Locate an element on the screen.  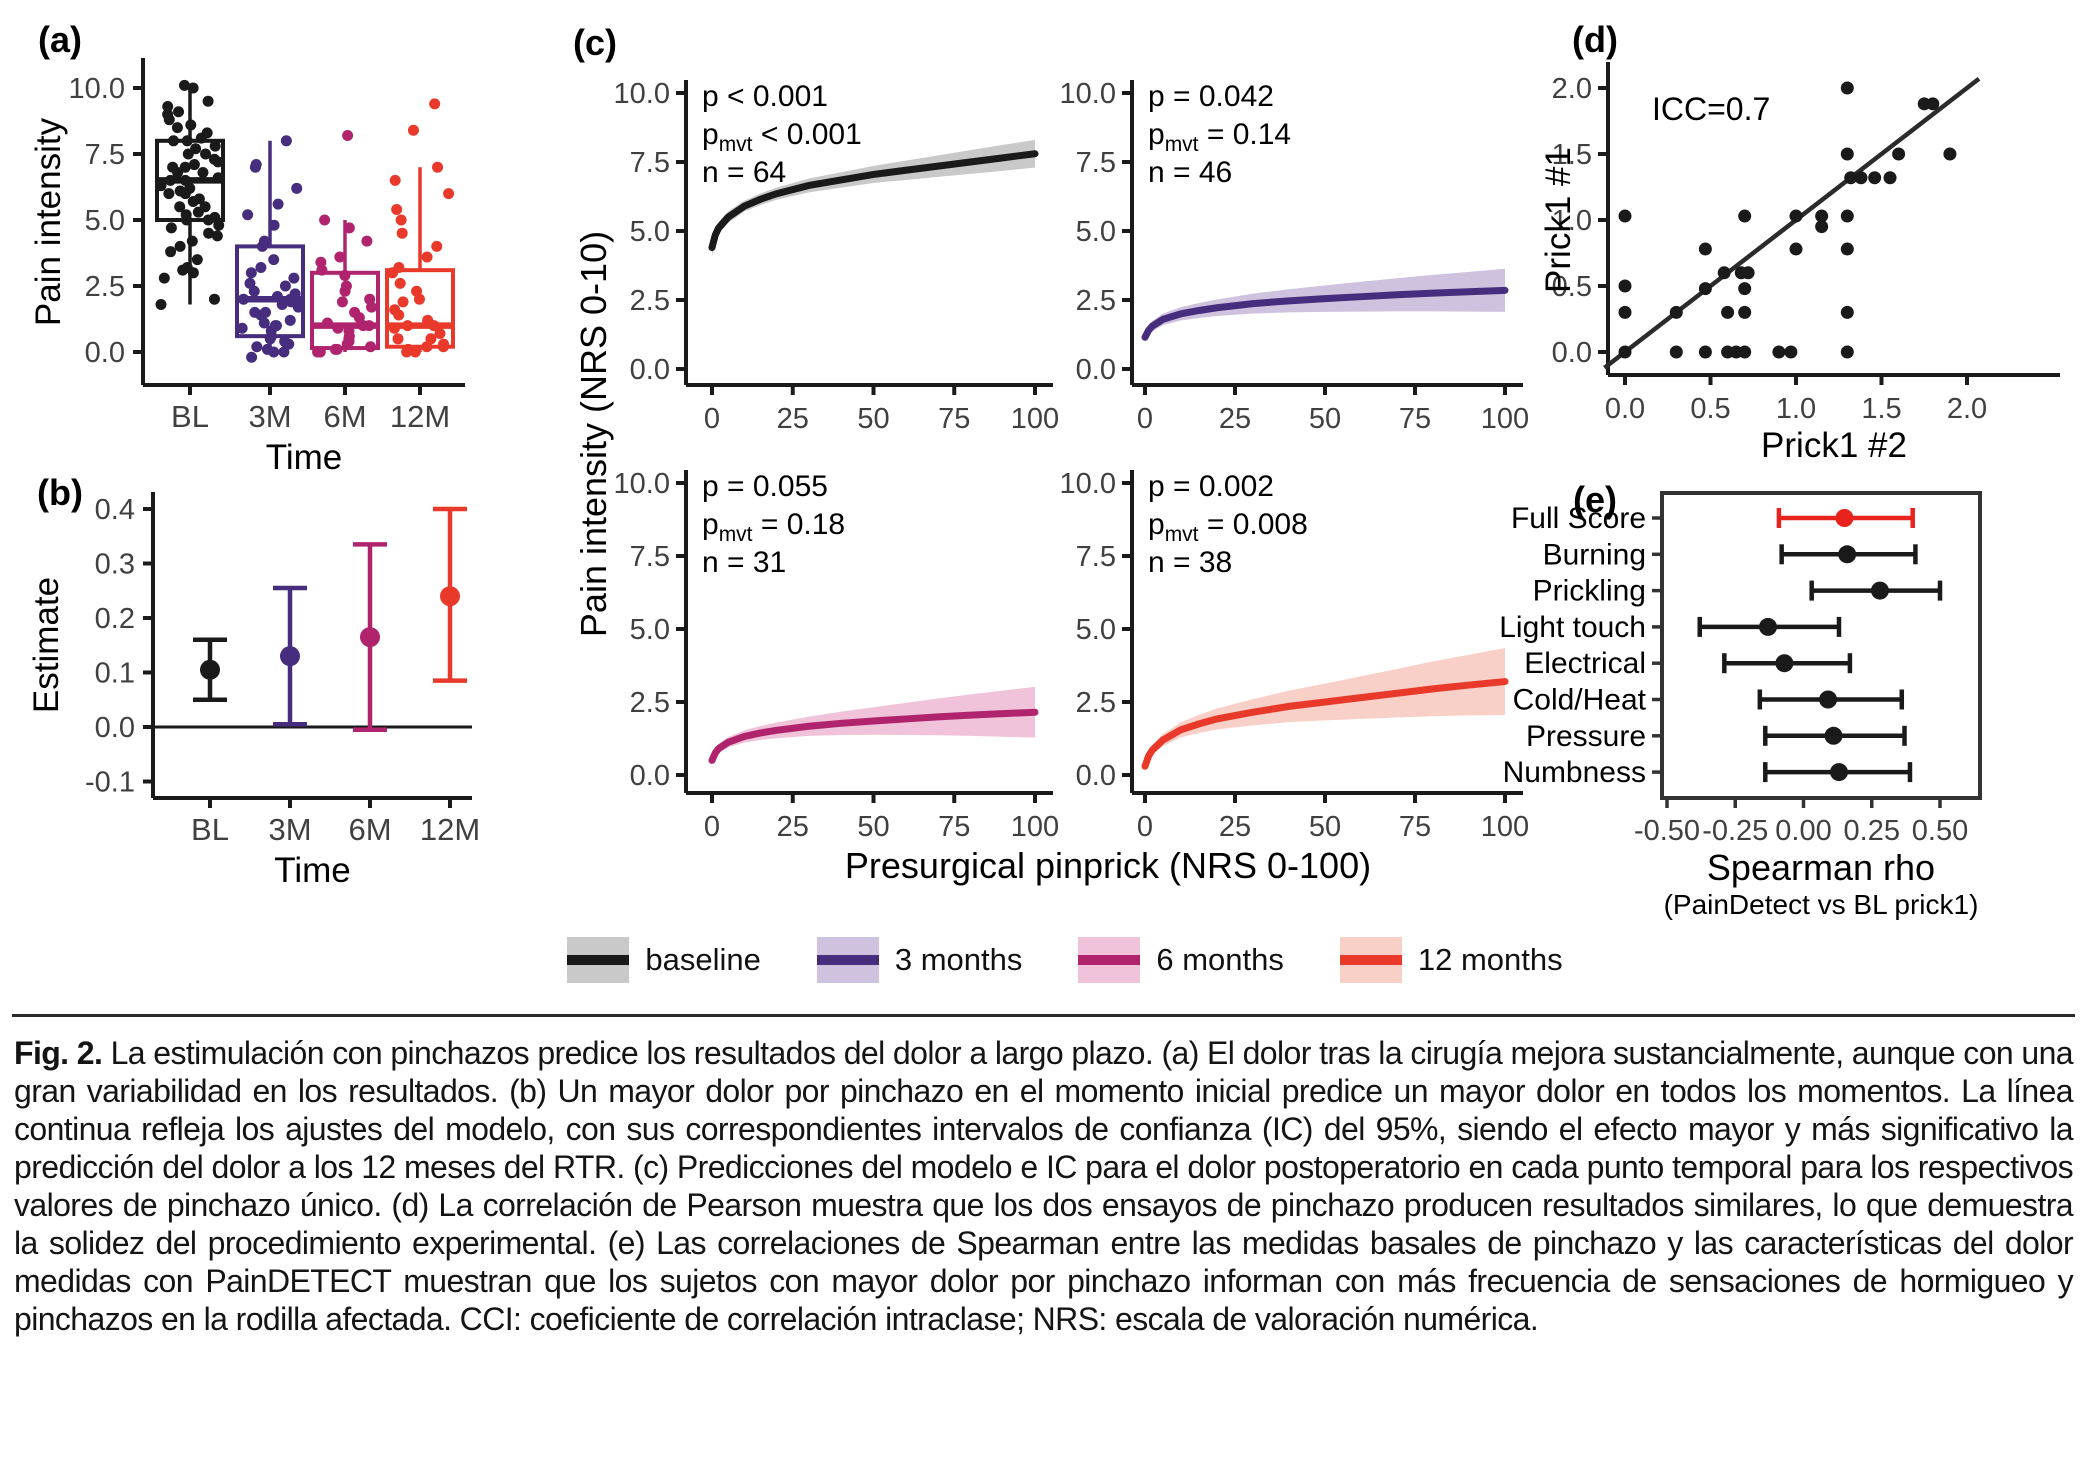
panel-c-xlabel: Presurgical pinprick (NRS 0-100) is located at coordinates (1108, 865).